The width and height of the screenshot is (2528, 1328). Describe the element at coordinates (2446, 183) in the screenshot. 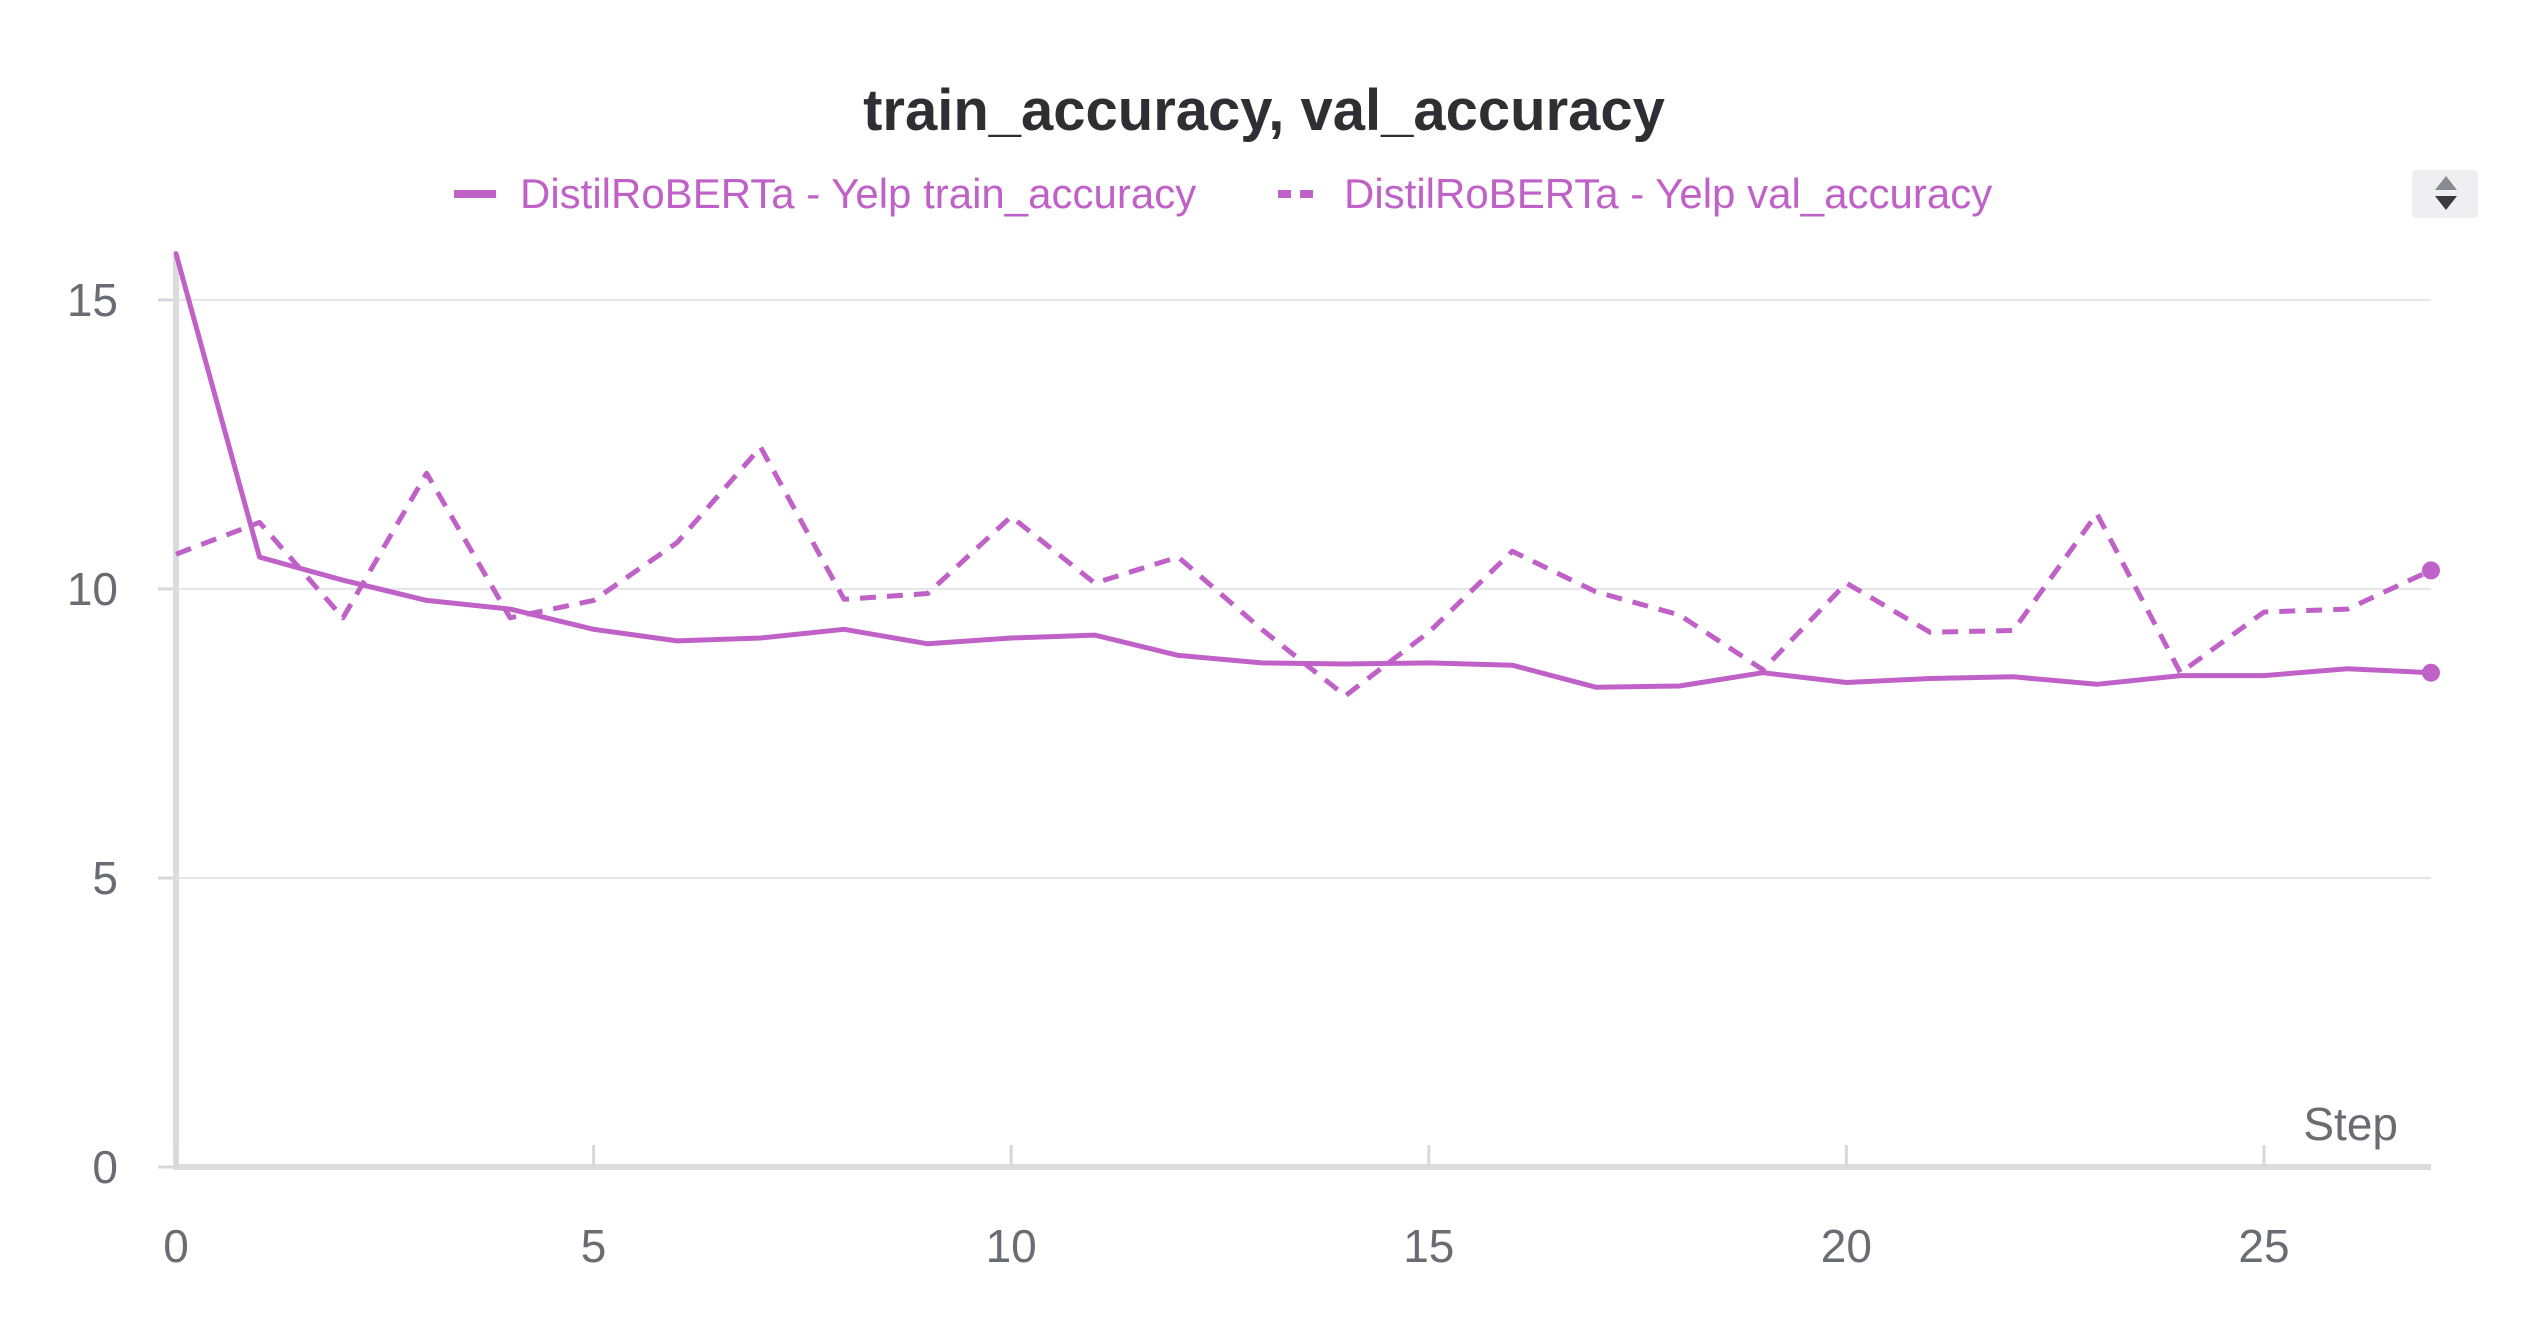

I see `chevron-up-icon` at that location.